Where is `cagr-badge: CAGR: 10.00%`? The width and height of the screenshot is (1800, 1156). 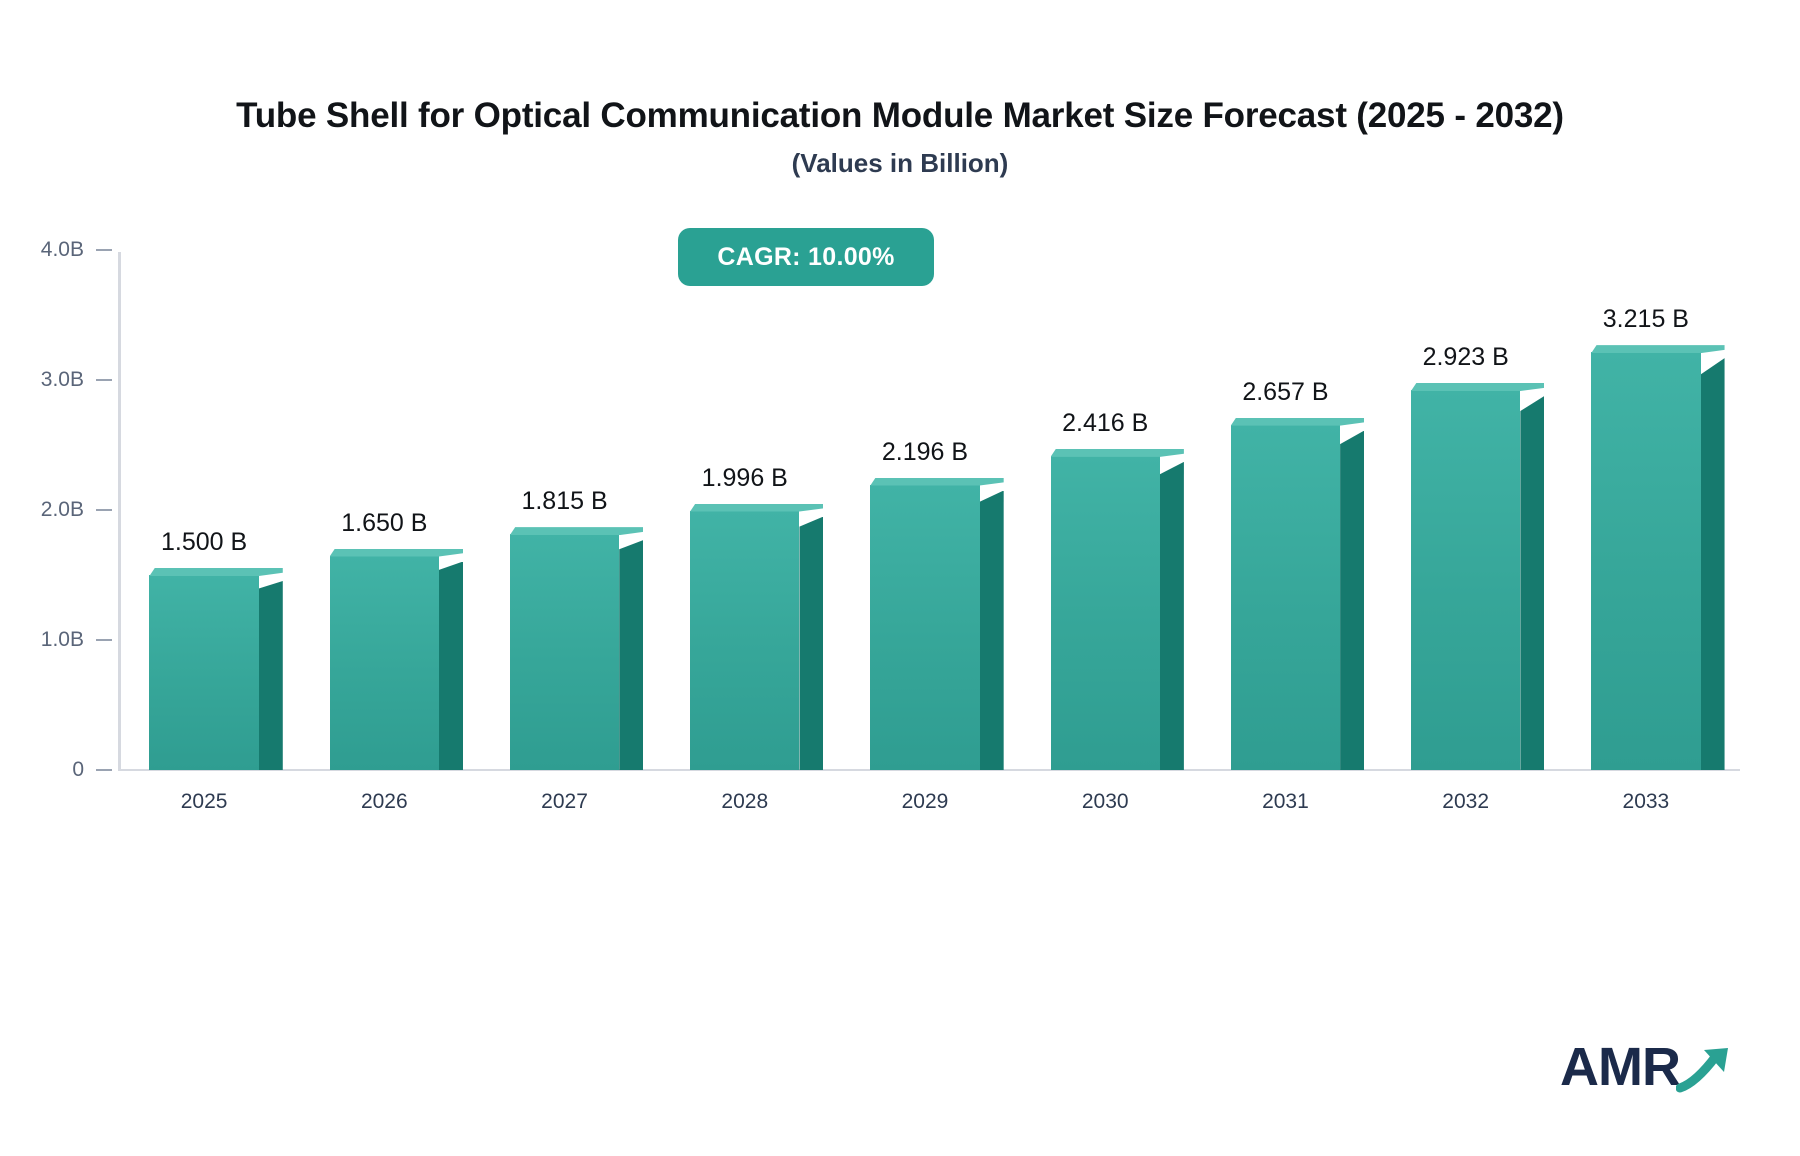
cagr-badge: CAGR: 10.00% is located at coordinates (806, 257).